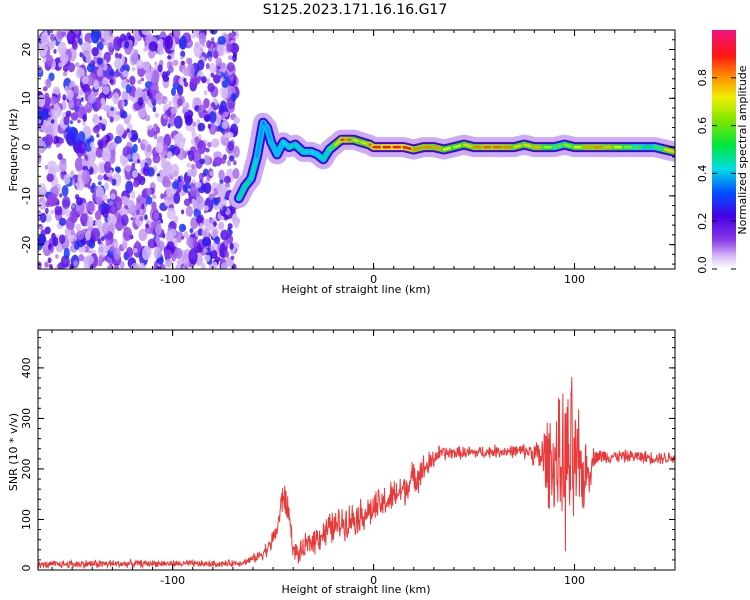 The image size is (750, 600). What do you see at coordinates (355, 289) in the screenshot?
I see `spectrogram-x-axis-label: Height of straight line (km)` at bounding box center [355, 289].